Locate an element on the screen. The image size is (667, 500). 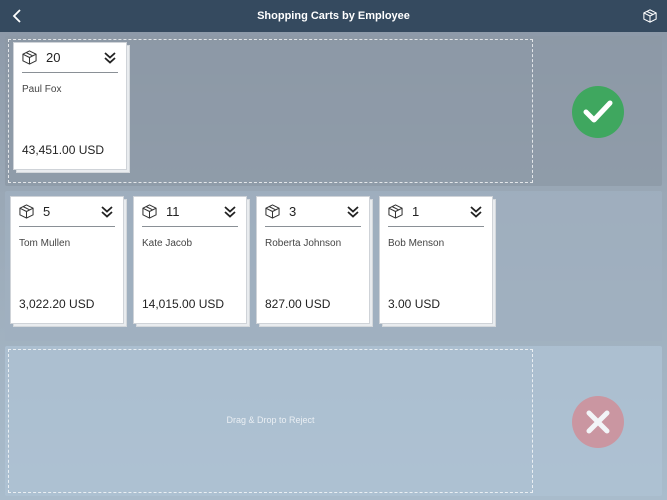
employee-name: Paul Fox is located at coordinates (42, 89).